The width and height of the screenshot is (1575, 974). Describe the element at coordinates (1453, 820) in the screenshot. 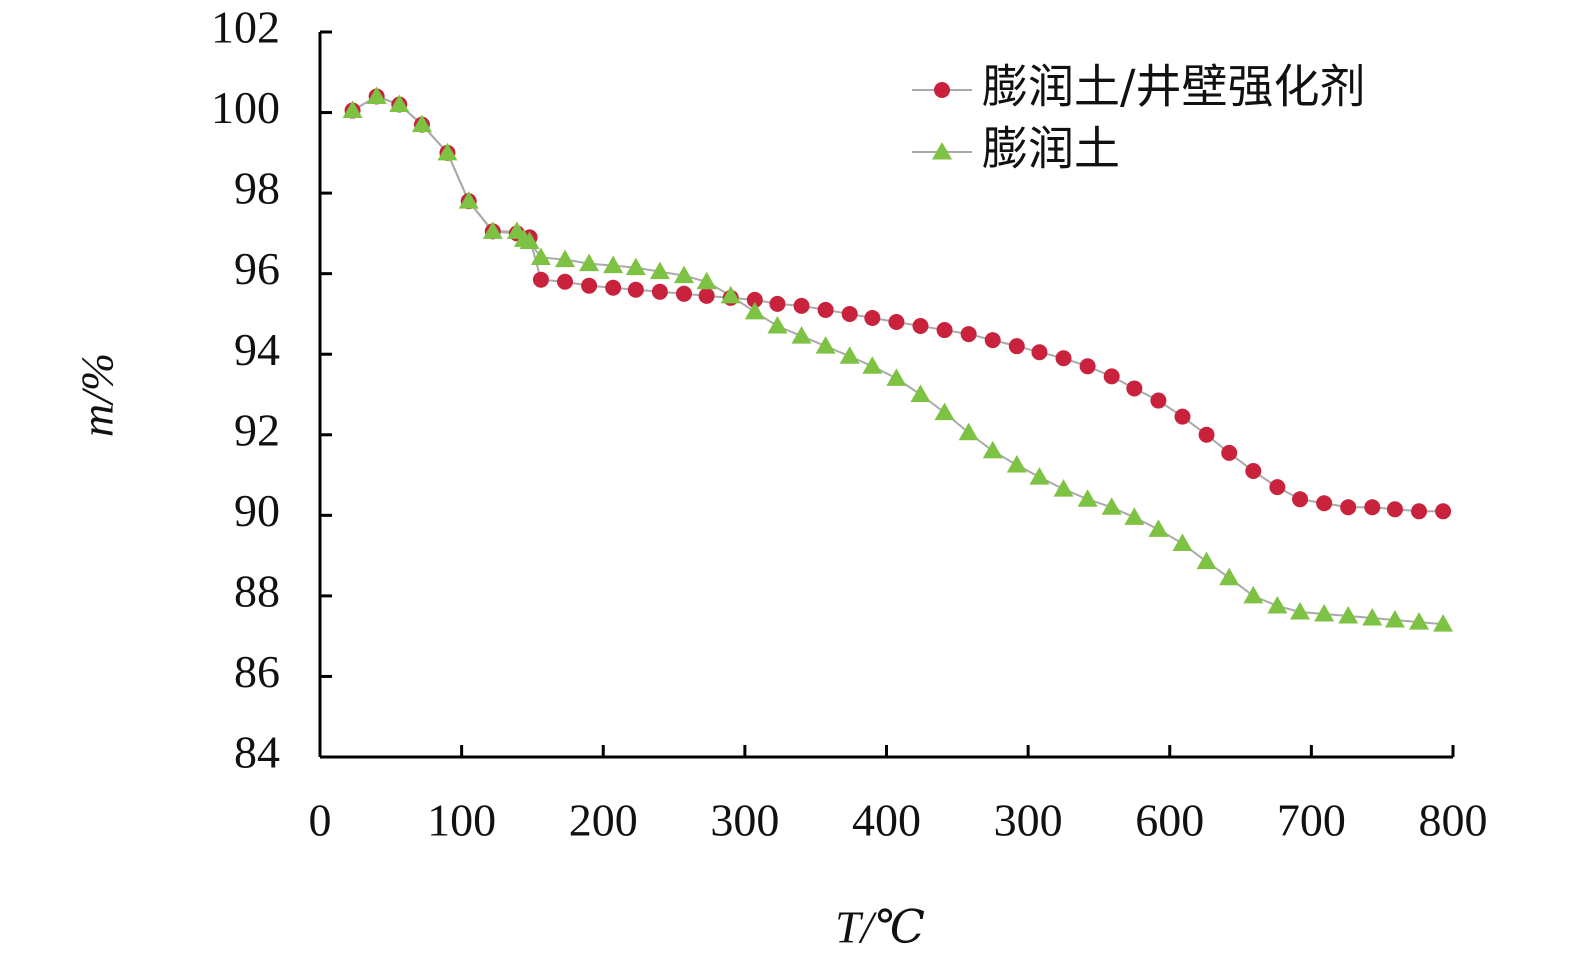

I see `x-tick-label: 800` at that location.